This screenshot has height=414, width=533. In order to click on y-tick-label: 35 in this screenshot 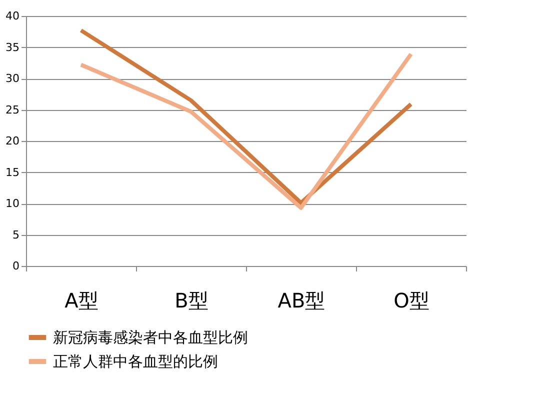, I will do `click(13, 47)`.